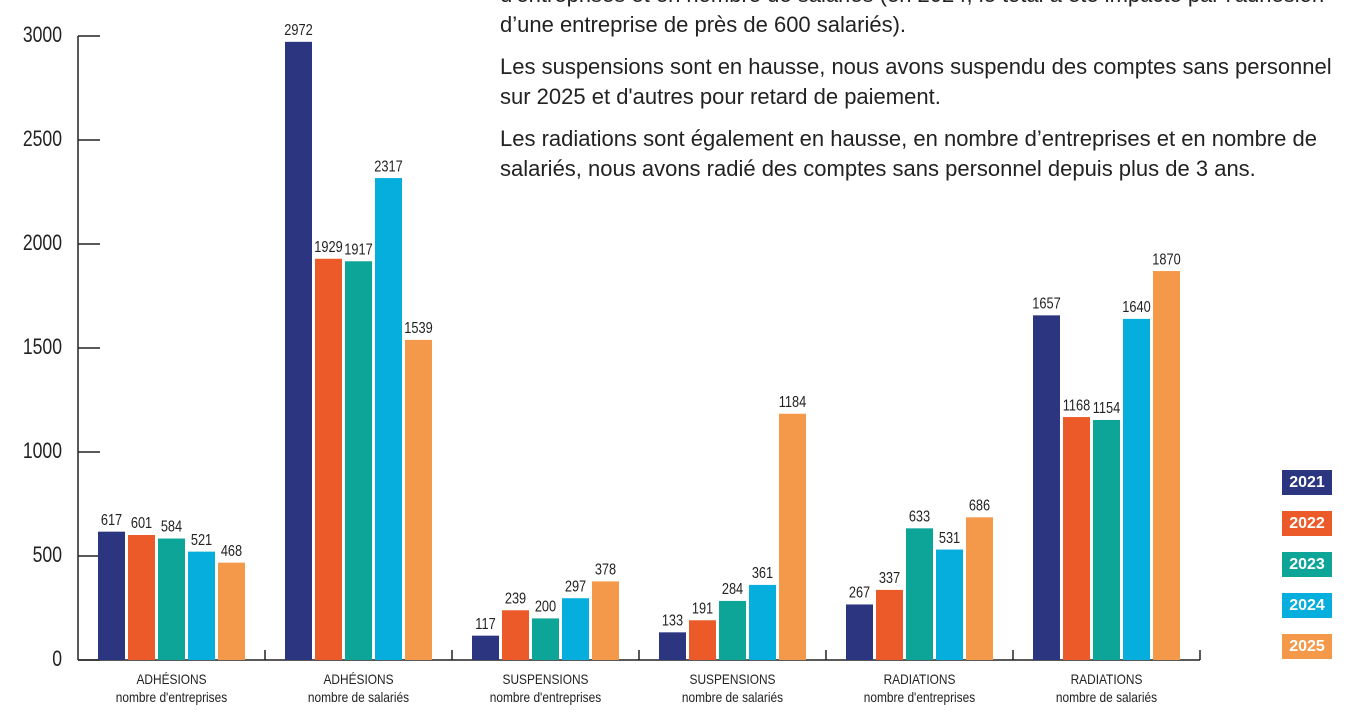 This screenshot has height=715, width=1367. What do you see at coordinates (1106, 409) in the screenshot?
I see `data-label: 1154` at bounding box center [1106, 409].